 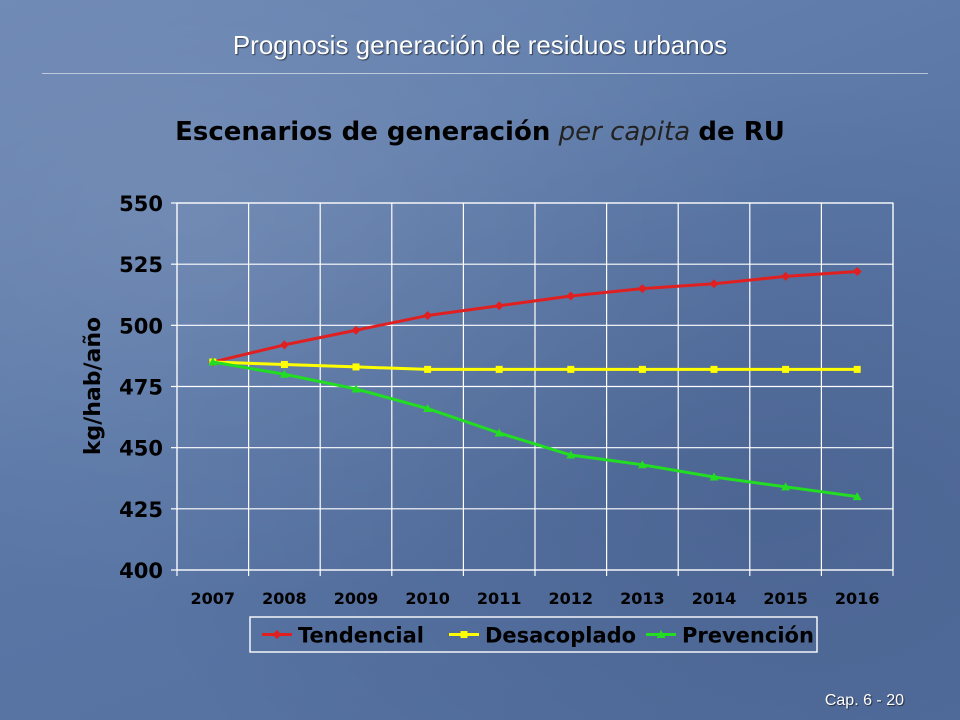 I want to click on legend-label: Prevención, so click(x=748, y=636).